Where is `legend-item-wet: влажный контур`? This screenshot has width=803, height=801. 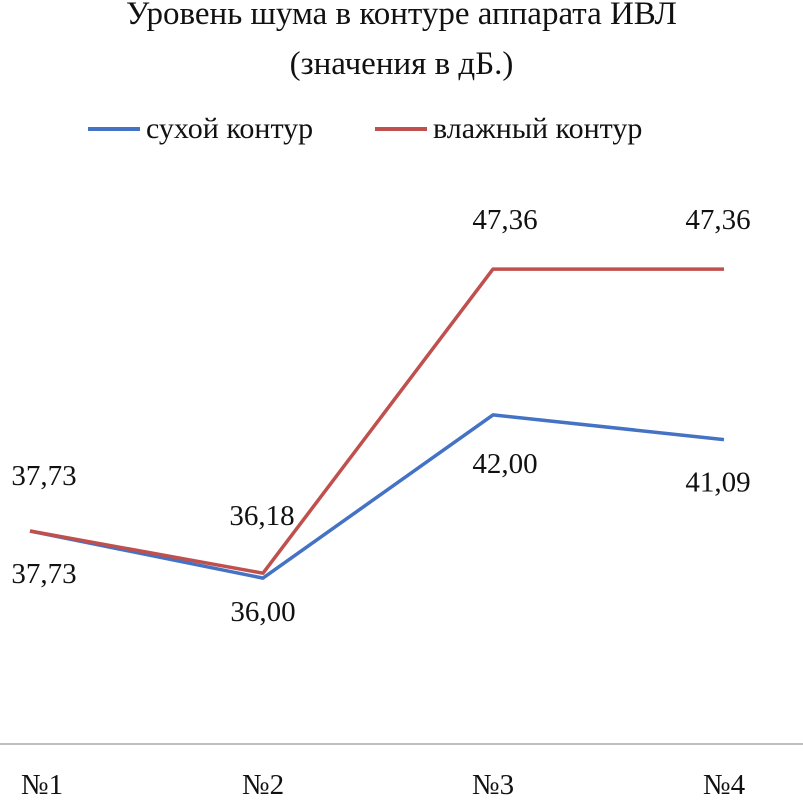
legend-item-wet: влажный контур is located at coordinates (508, 129).